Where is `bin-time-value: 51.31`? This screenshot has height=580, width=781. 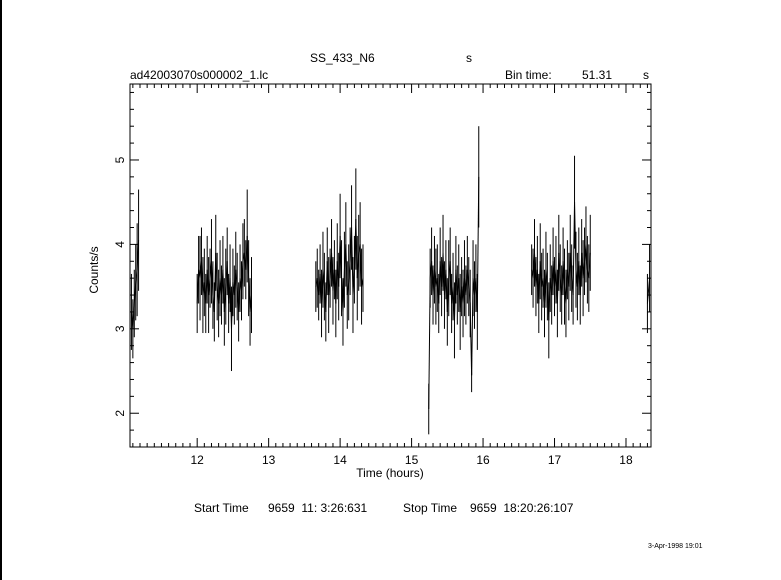
bin-time-value: 51.31 is located at coordinates (597, 75).